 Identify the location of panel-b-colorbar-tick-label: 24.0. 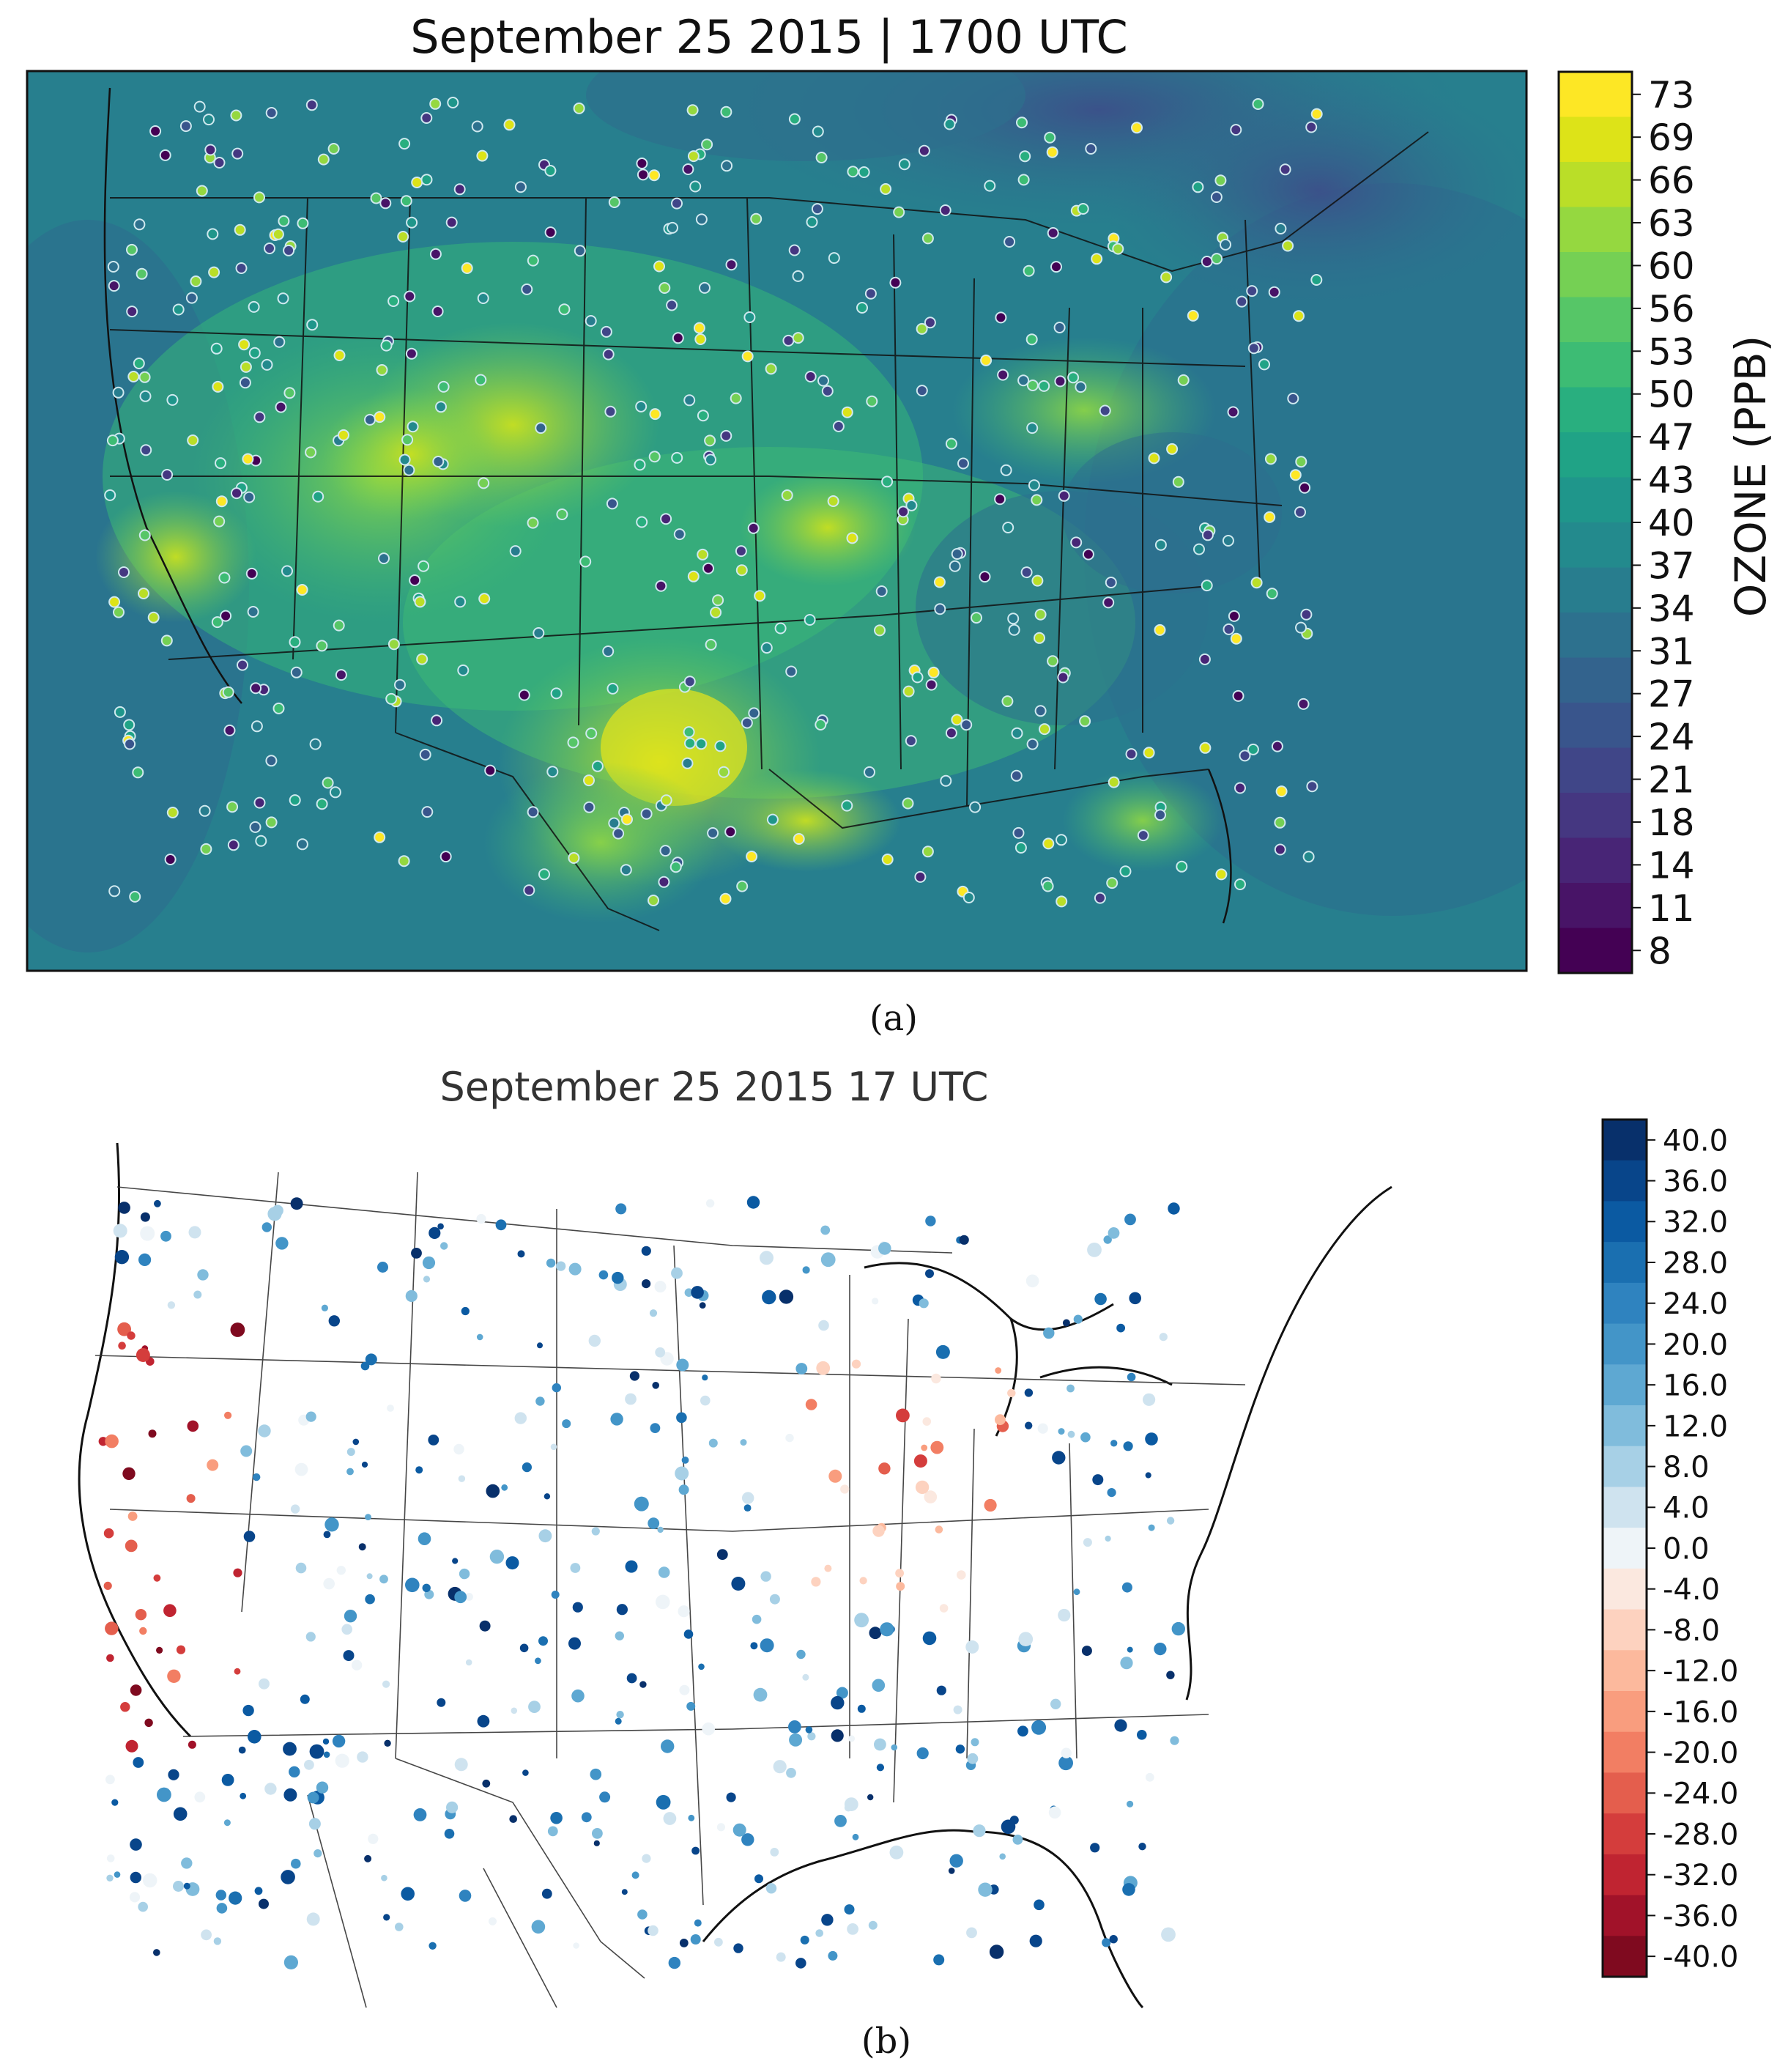
(1695, 1304).